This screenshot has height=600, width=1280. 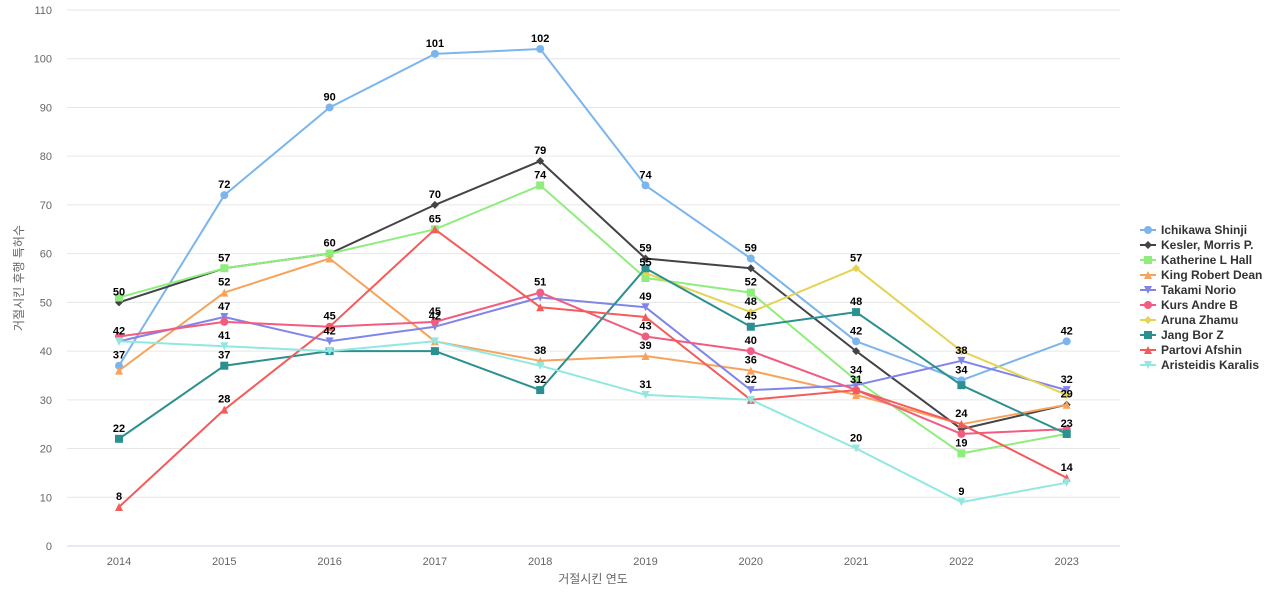 I want to click on y-tick-label-0: 0, so click(x=49, y=547).